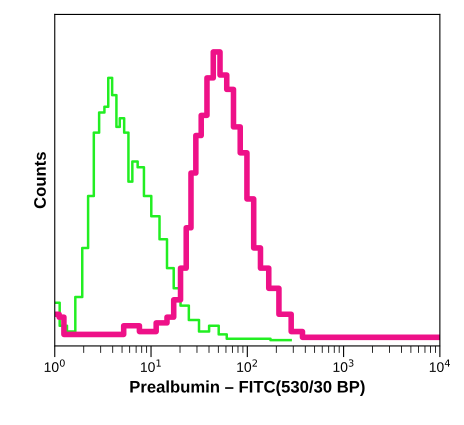  What do you see at coordinates (247, 388) in the screenshot?
I see `x-axis-title: Prealbumin – FITC(530/30 BP)` at bounding box center [247, 388].